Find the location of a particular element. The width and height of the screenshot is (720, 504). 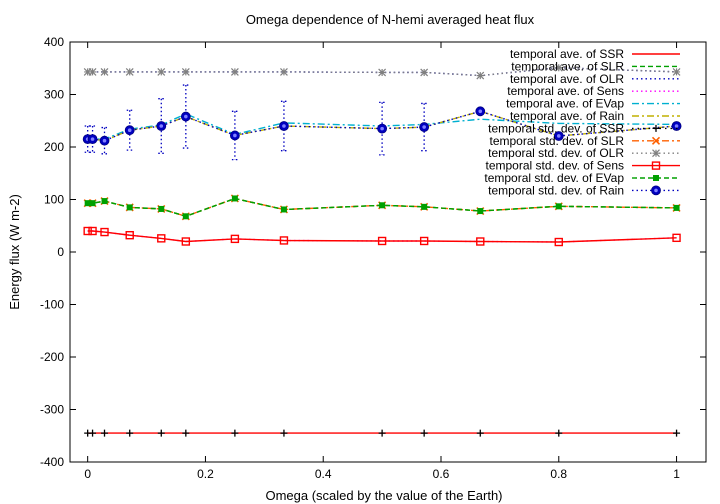

error-bars-temporal-std-dev-of-rain is located at coordinates (256, 122).